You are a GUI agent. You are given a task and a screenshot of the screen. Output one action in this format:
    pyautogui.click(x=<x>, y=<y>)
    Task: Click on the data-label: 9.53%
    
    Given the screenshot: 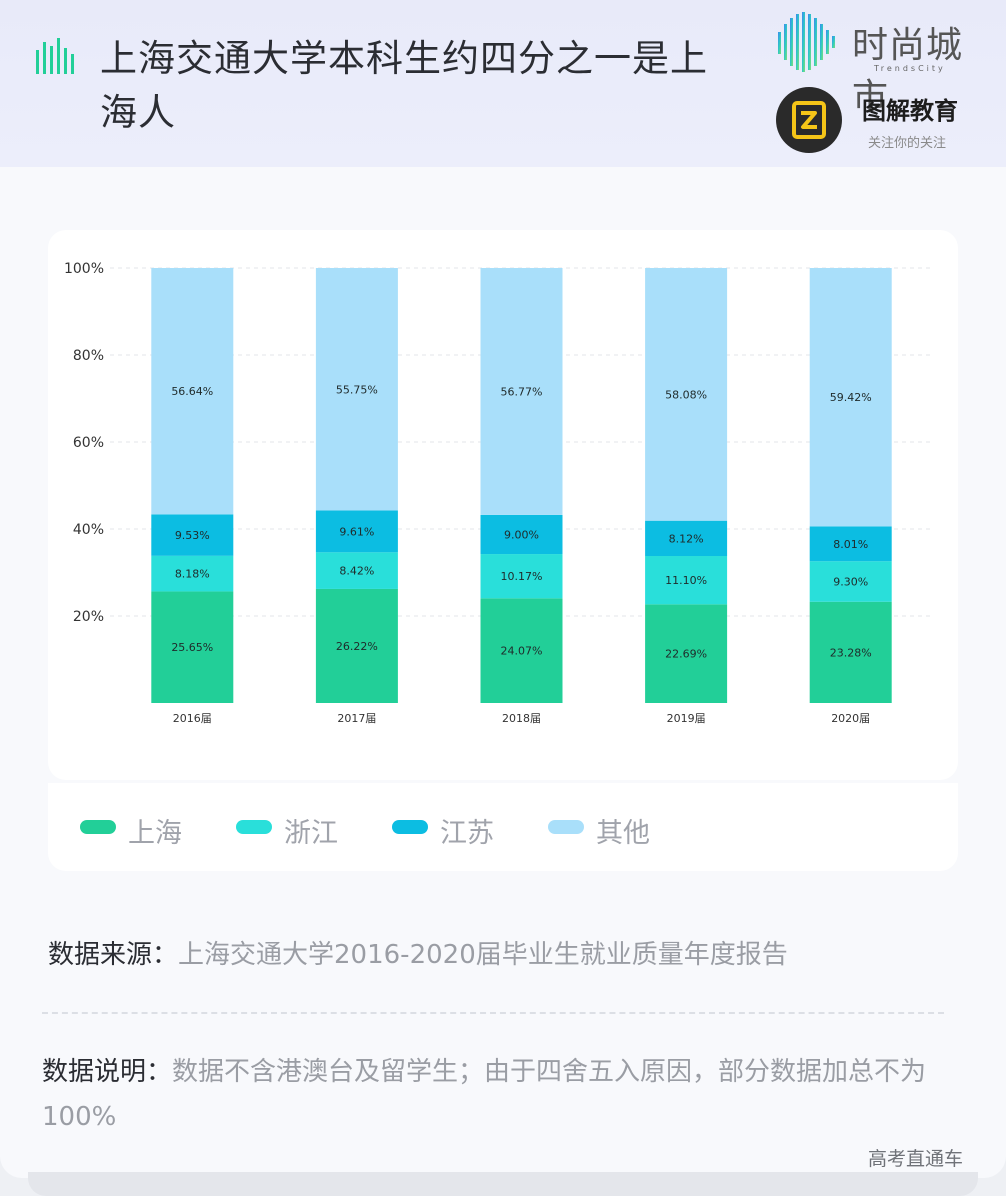 What is the action you would take?
    pyautogui.click(x=192, y=535)
    